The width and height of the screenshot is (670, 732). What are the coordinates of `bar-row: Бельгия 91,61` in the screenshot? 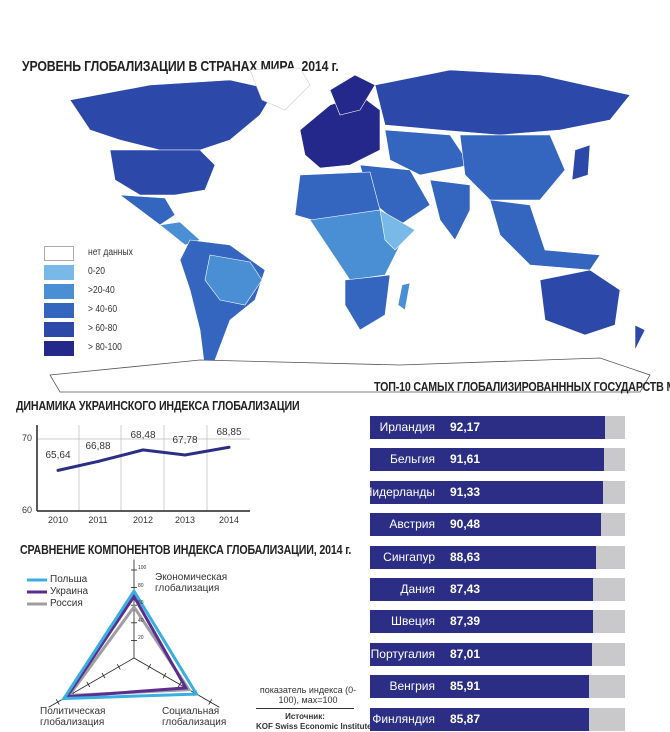 It's located at (497, 460).